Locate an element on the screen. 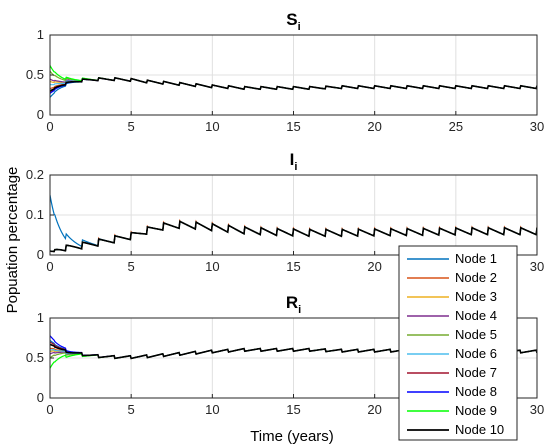 The image size is (550, 448). y-axis-label: Popuation percentage is located at coordinates (12, 240).